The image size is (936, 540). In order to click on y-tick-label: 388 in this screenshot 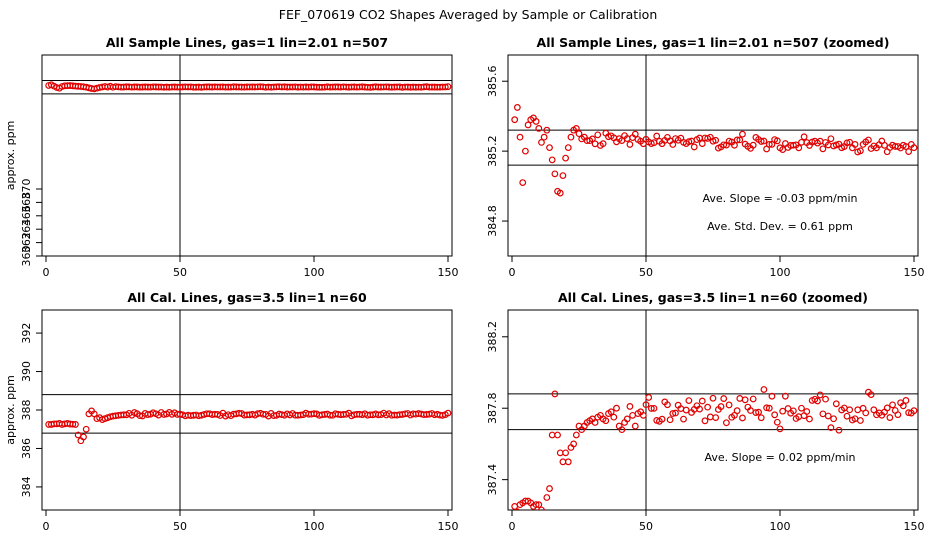, I will do `click(26, 410)`.